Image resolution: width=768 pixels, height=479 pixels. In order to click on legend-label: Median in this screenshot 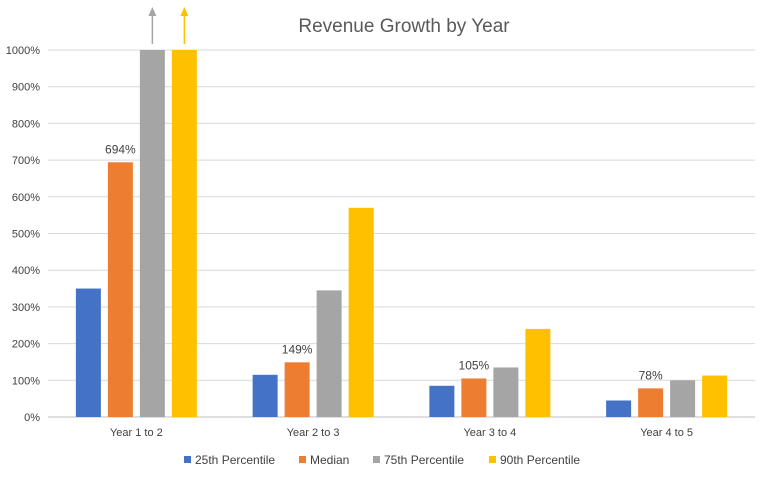, I will do `click(329, 460)`.